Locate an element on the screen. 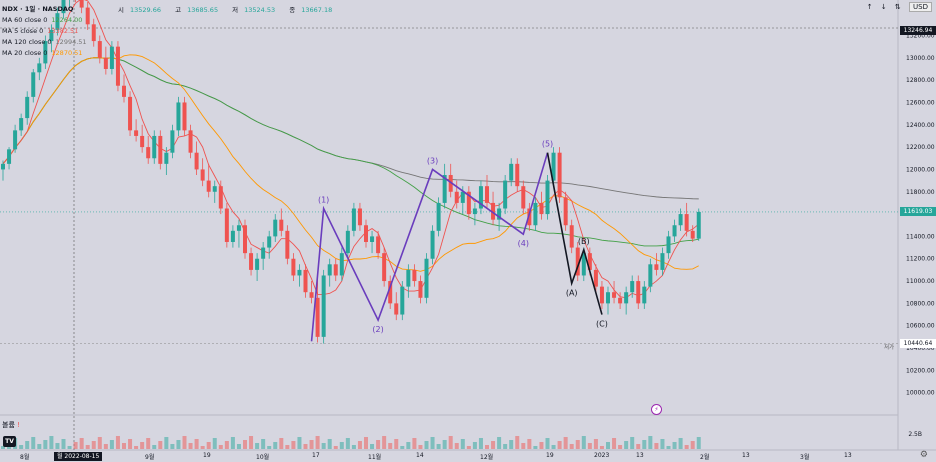 The height and width of the screenshot is (462, 936). price-axis is located at coordinates (917, 225).